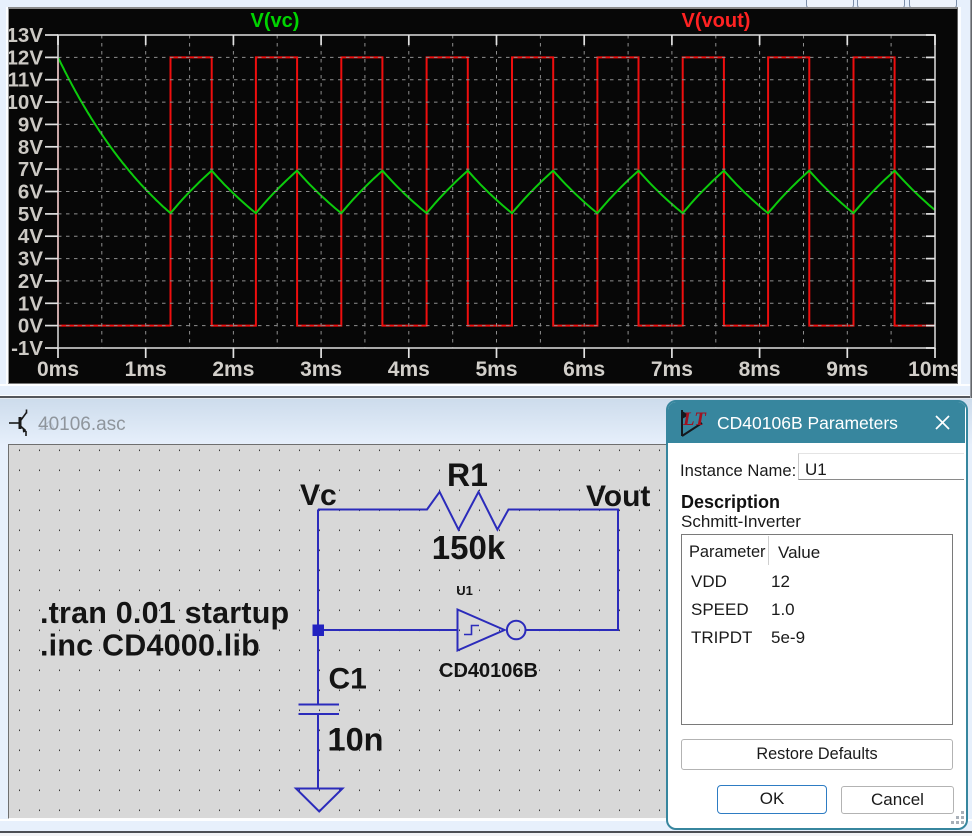 Image resolution: width=972 pixels, height=836 pixels. What do you see at coordinates (58, 369) in the screenshot?
I see `svg-text: 0ms` at bounding box center [58, 369].